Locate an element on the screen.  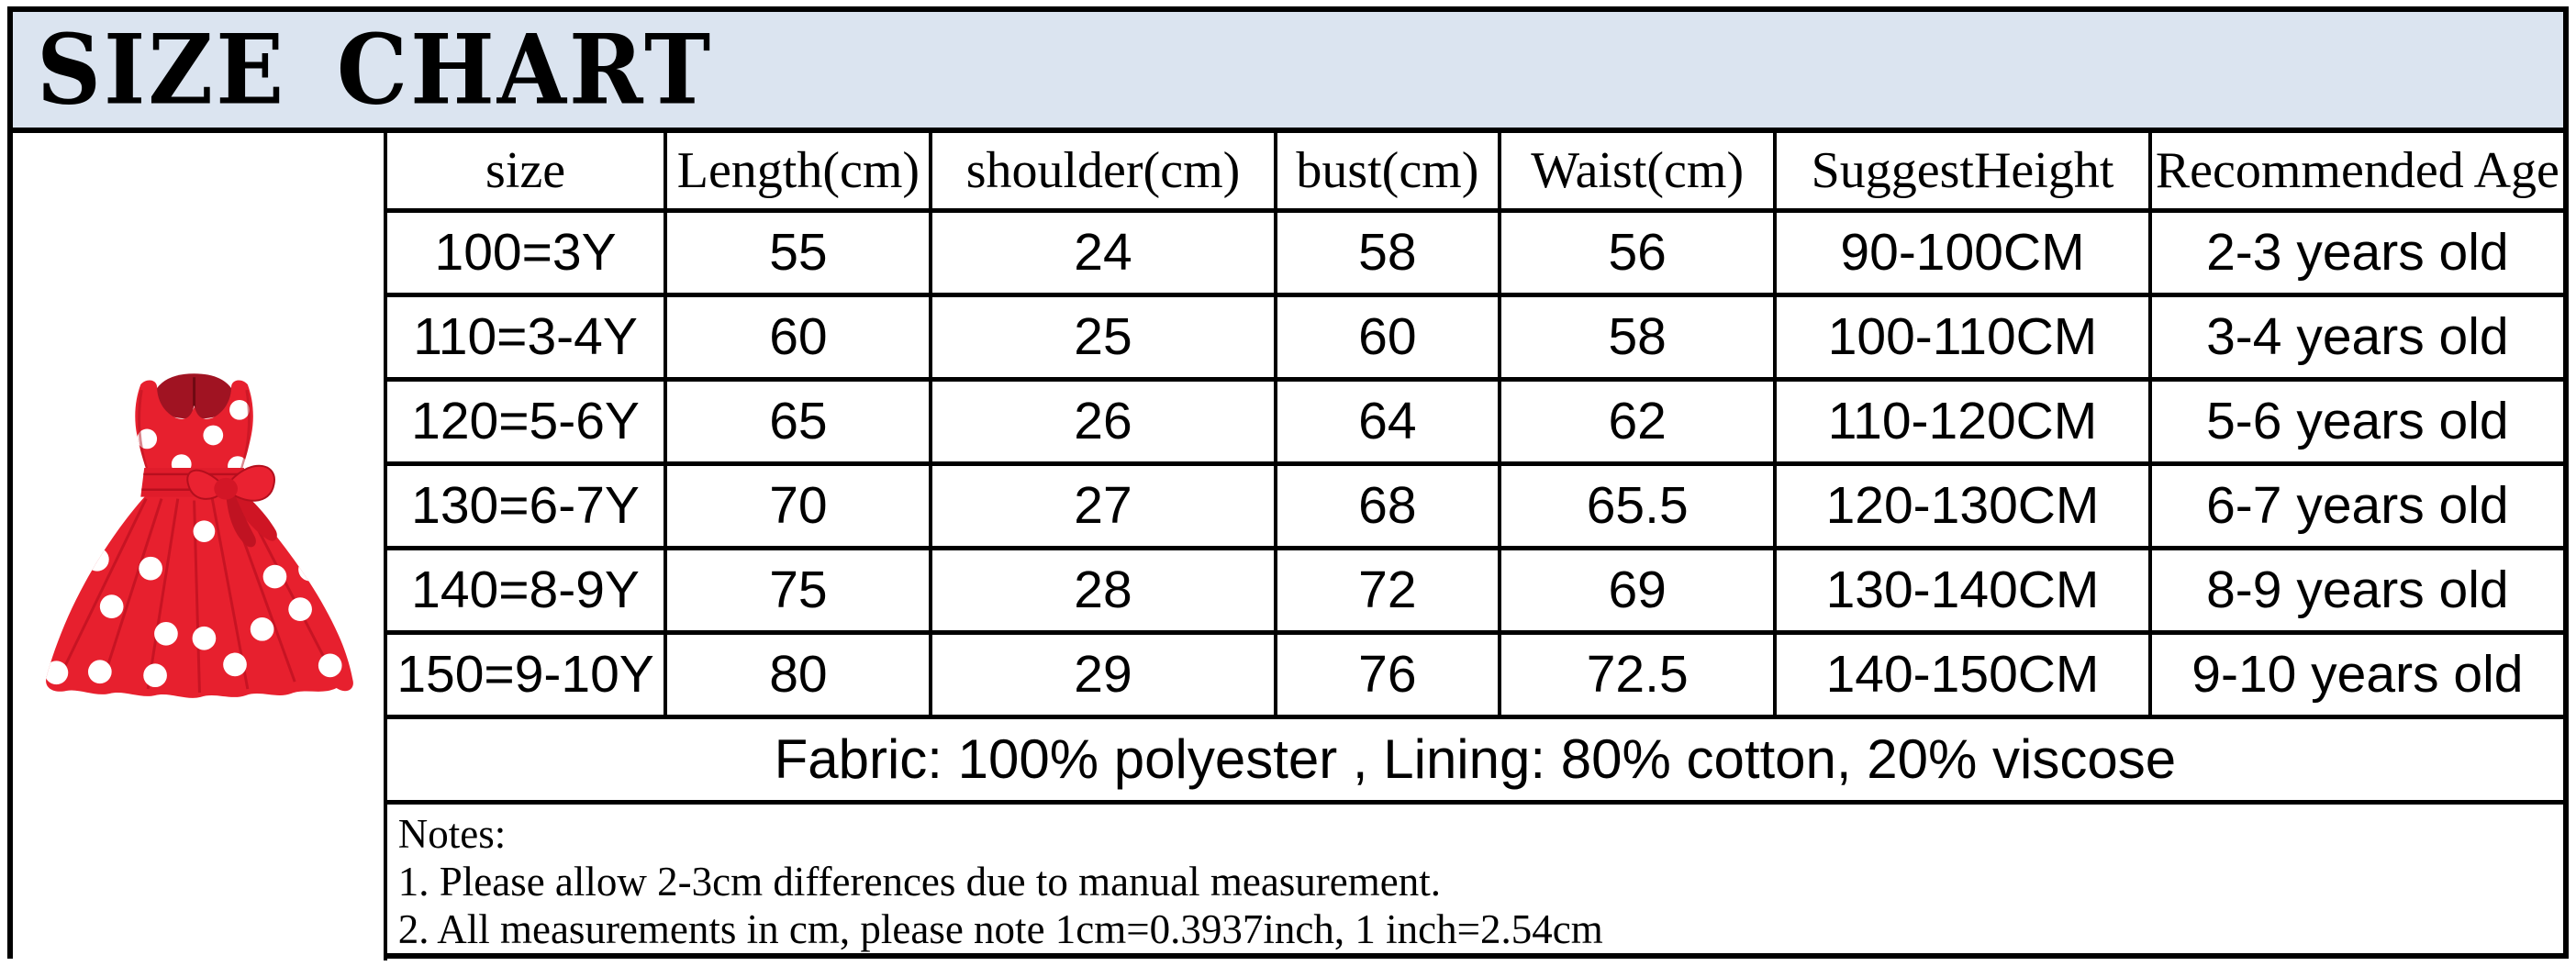
cell-suggest-height: 130-140CM is located at coordinates (1962, 590).